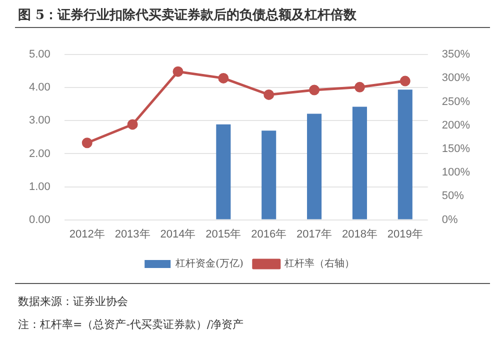 The width and height of the screenshot is (499, 361). Describe the element at coordinates (131, 325) in the screenshot. I see `text: 注：杠杆率=（总资产-代买卖证券款）/净资产` at that location.